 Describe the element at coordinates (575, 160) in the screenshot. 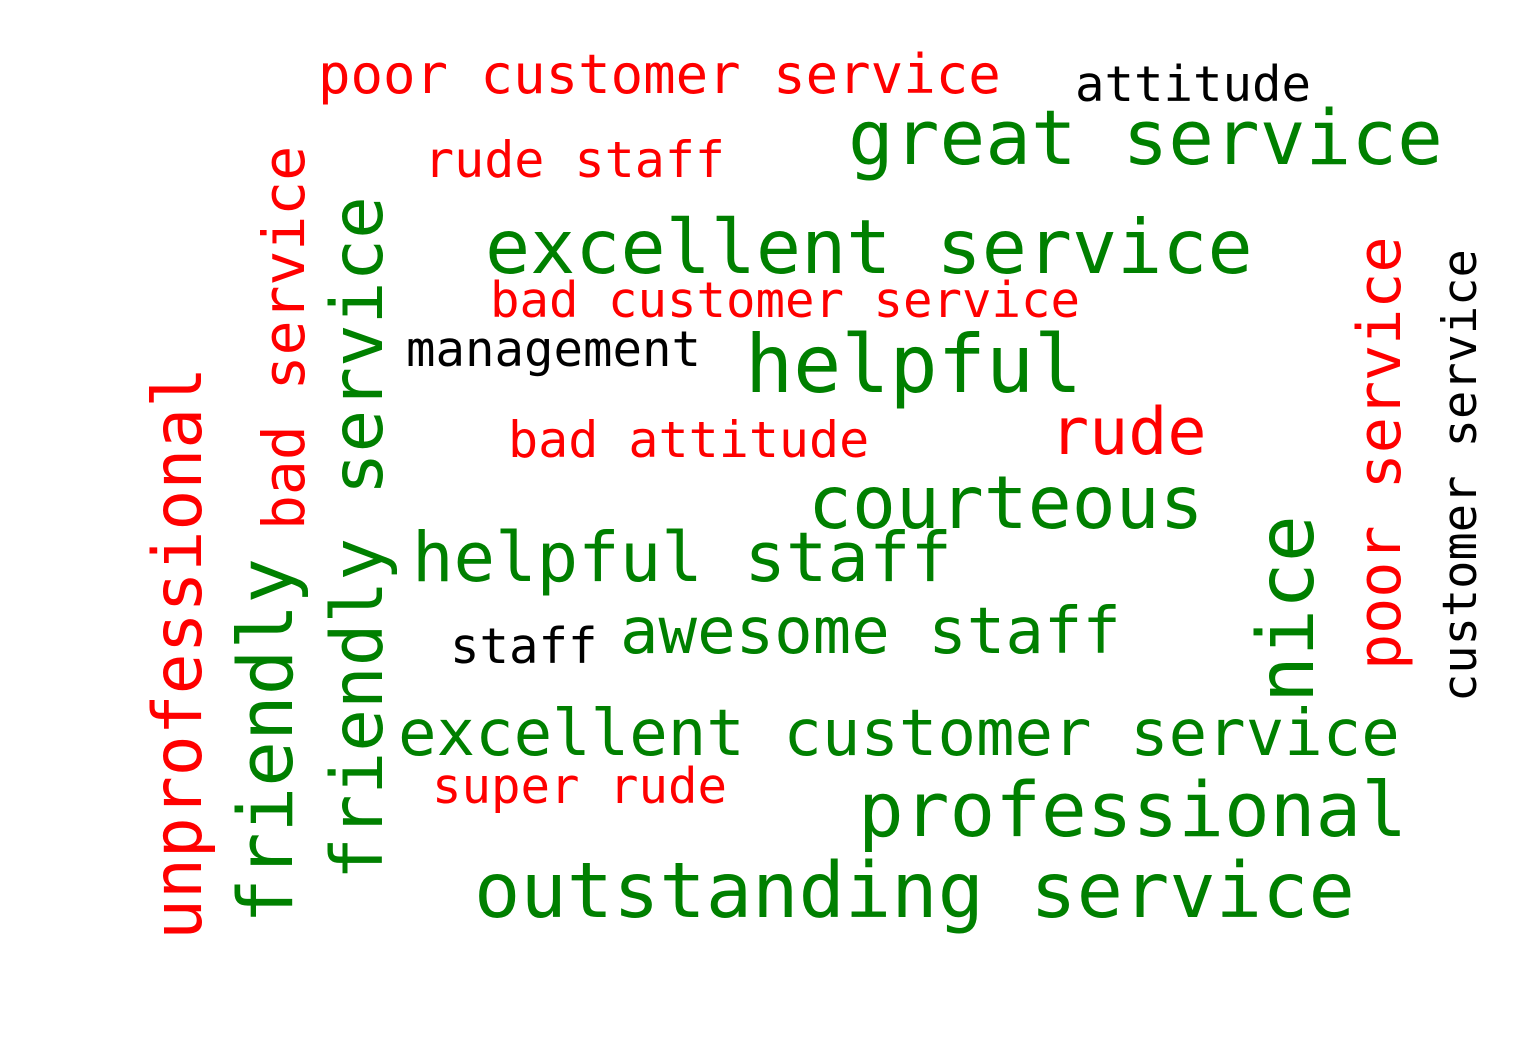

I see `word-rude-staff: rude staff` at that location.